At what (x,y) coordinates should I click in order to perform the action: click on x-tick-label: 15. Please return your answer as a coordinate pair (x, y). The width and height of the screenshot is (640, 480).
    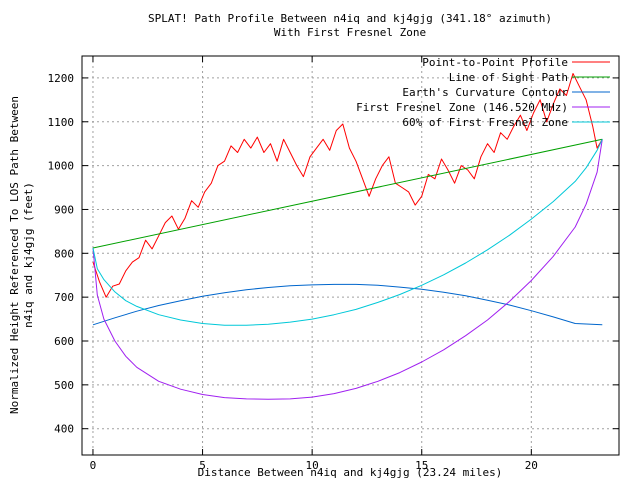
    Looking at the image, I should click on (421, 465).